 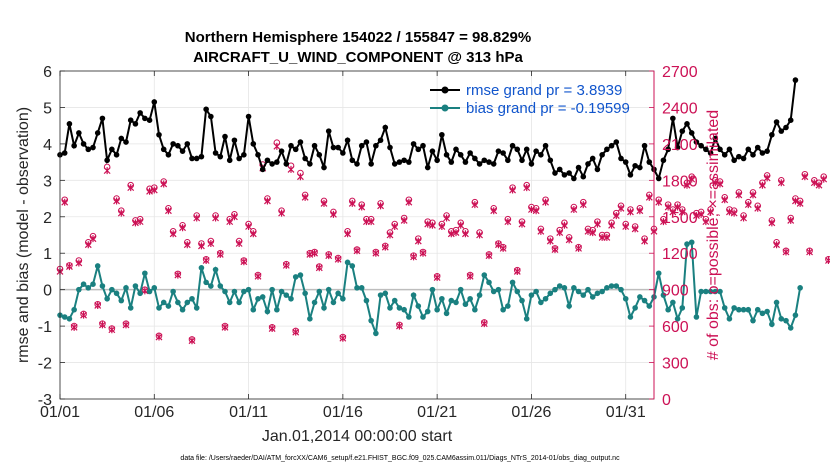 What do you see at coordinates (445, 108) in the screenshot?
I see `legend-bias-marker` at bounding box center [445, 108].